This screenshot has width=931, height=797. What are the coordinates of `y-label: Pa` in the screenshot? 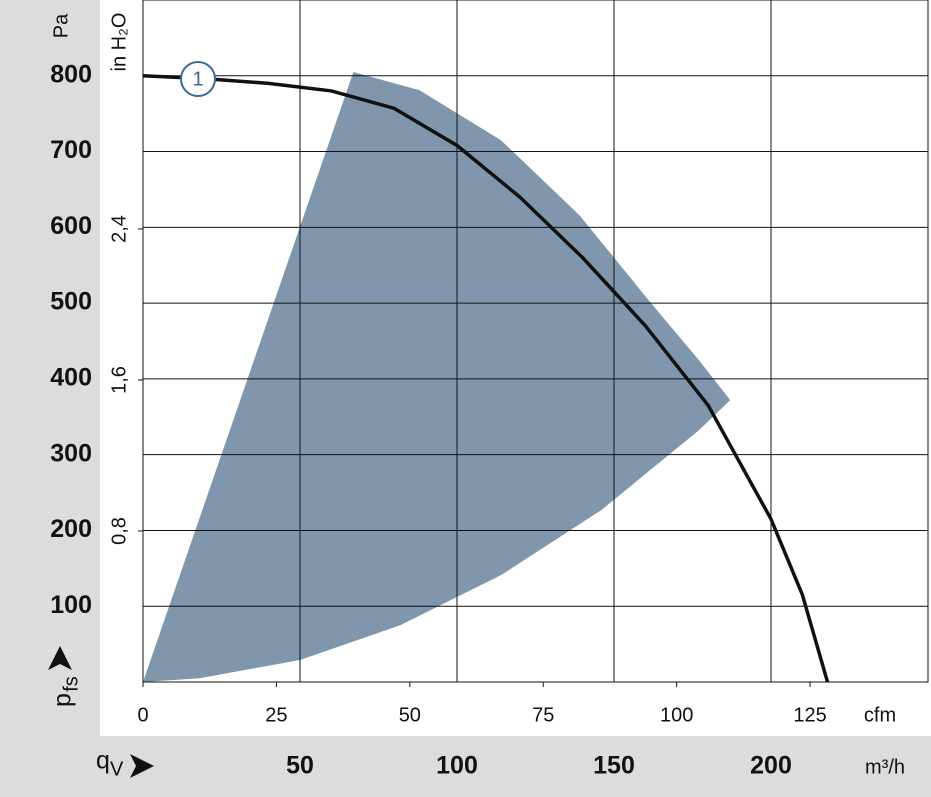 It's located at (61, 25).